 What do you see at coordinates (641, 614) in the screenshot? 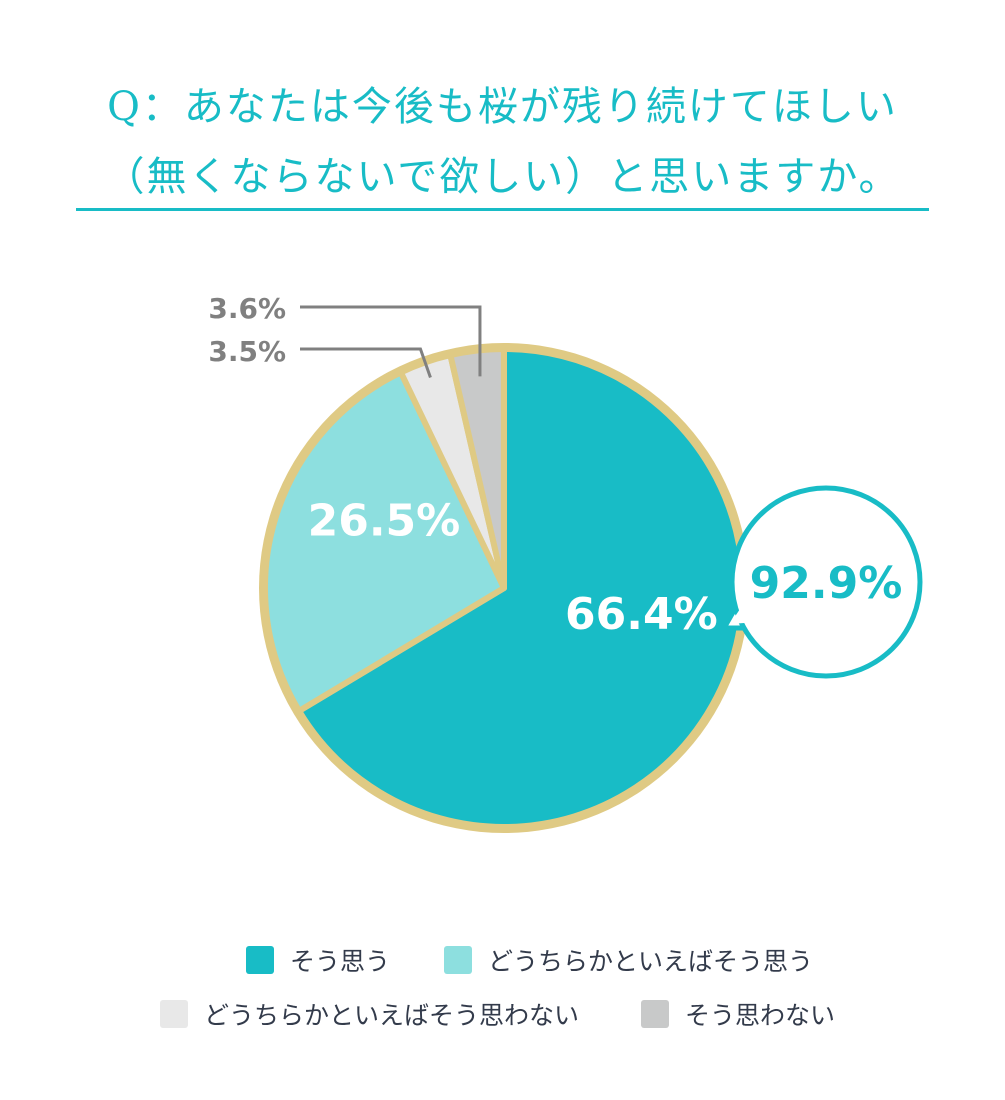
I see `slice-label-1: 66.4%` at bounding box center [641, 614].